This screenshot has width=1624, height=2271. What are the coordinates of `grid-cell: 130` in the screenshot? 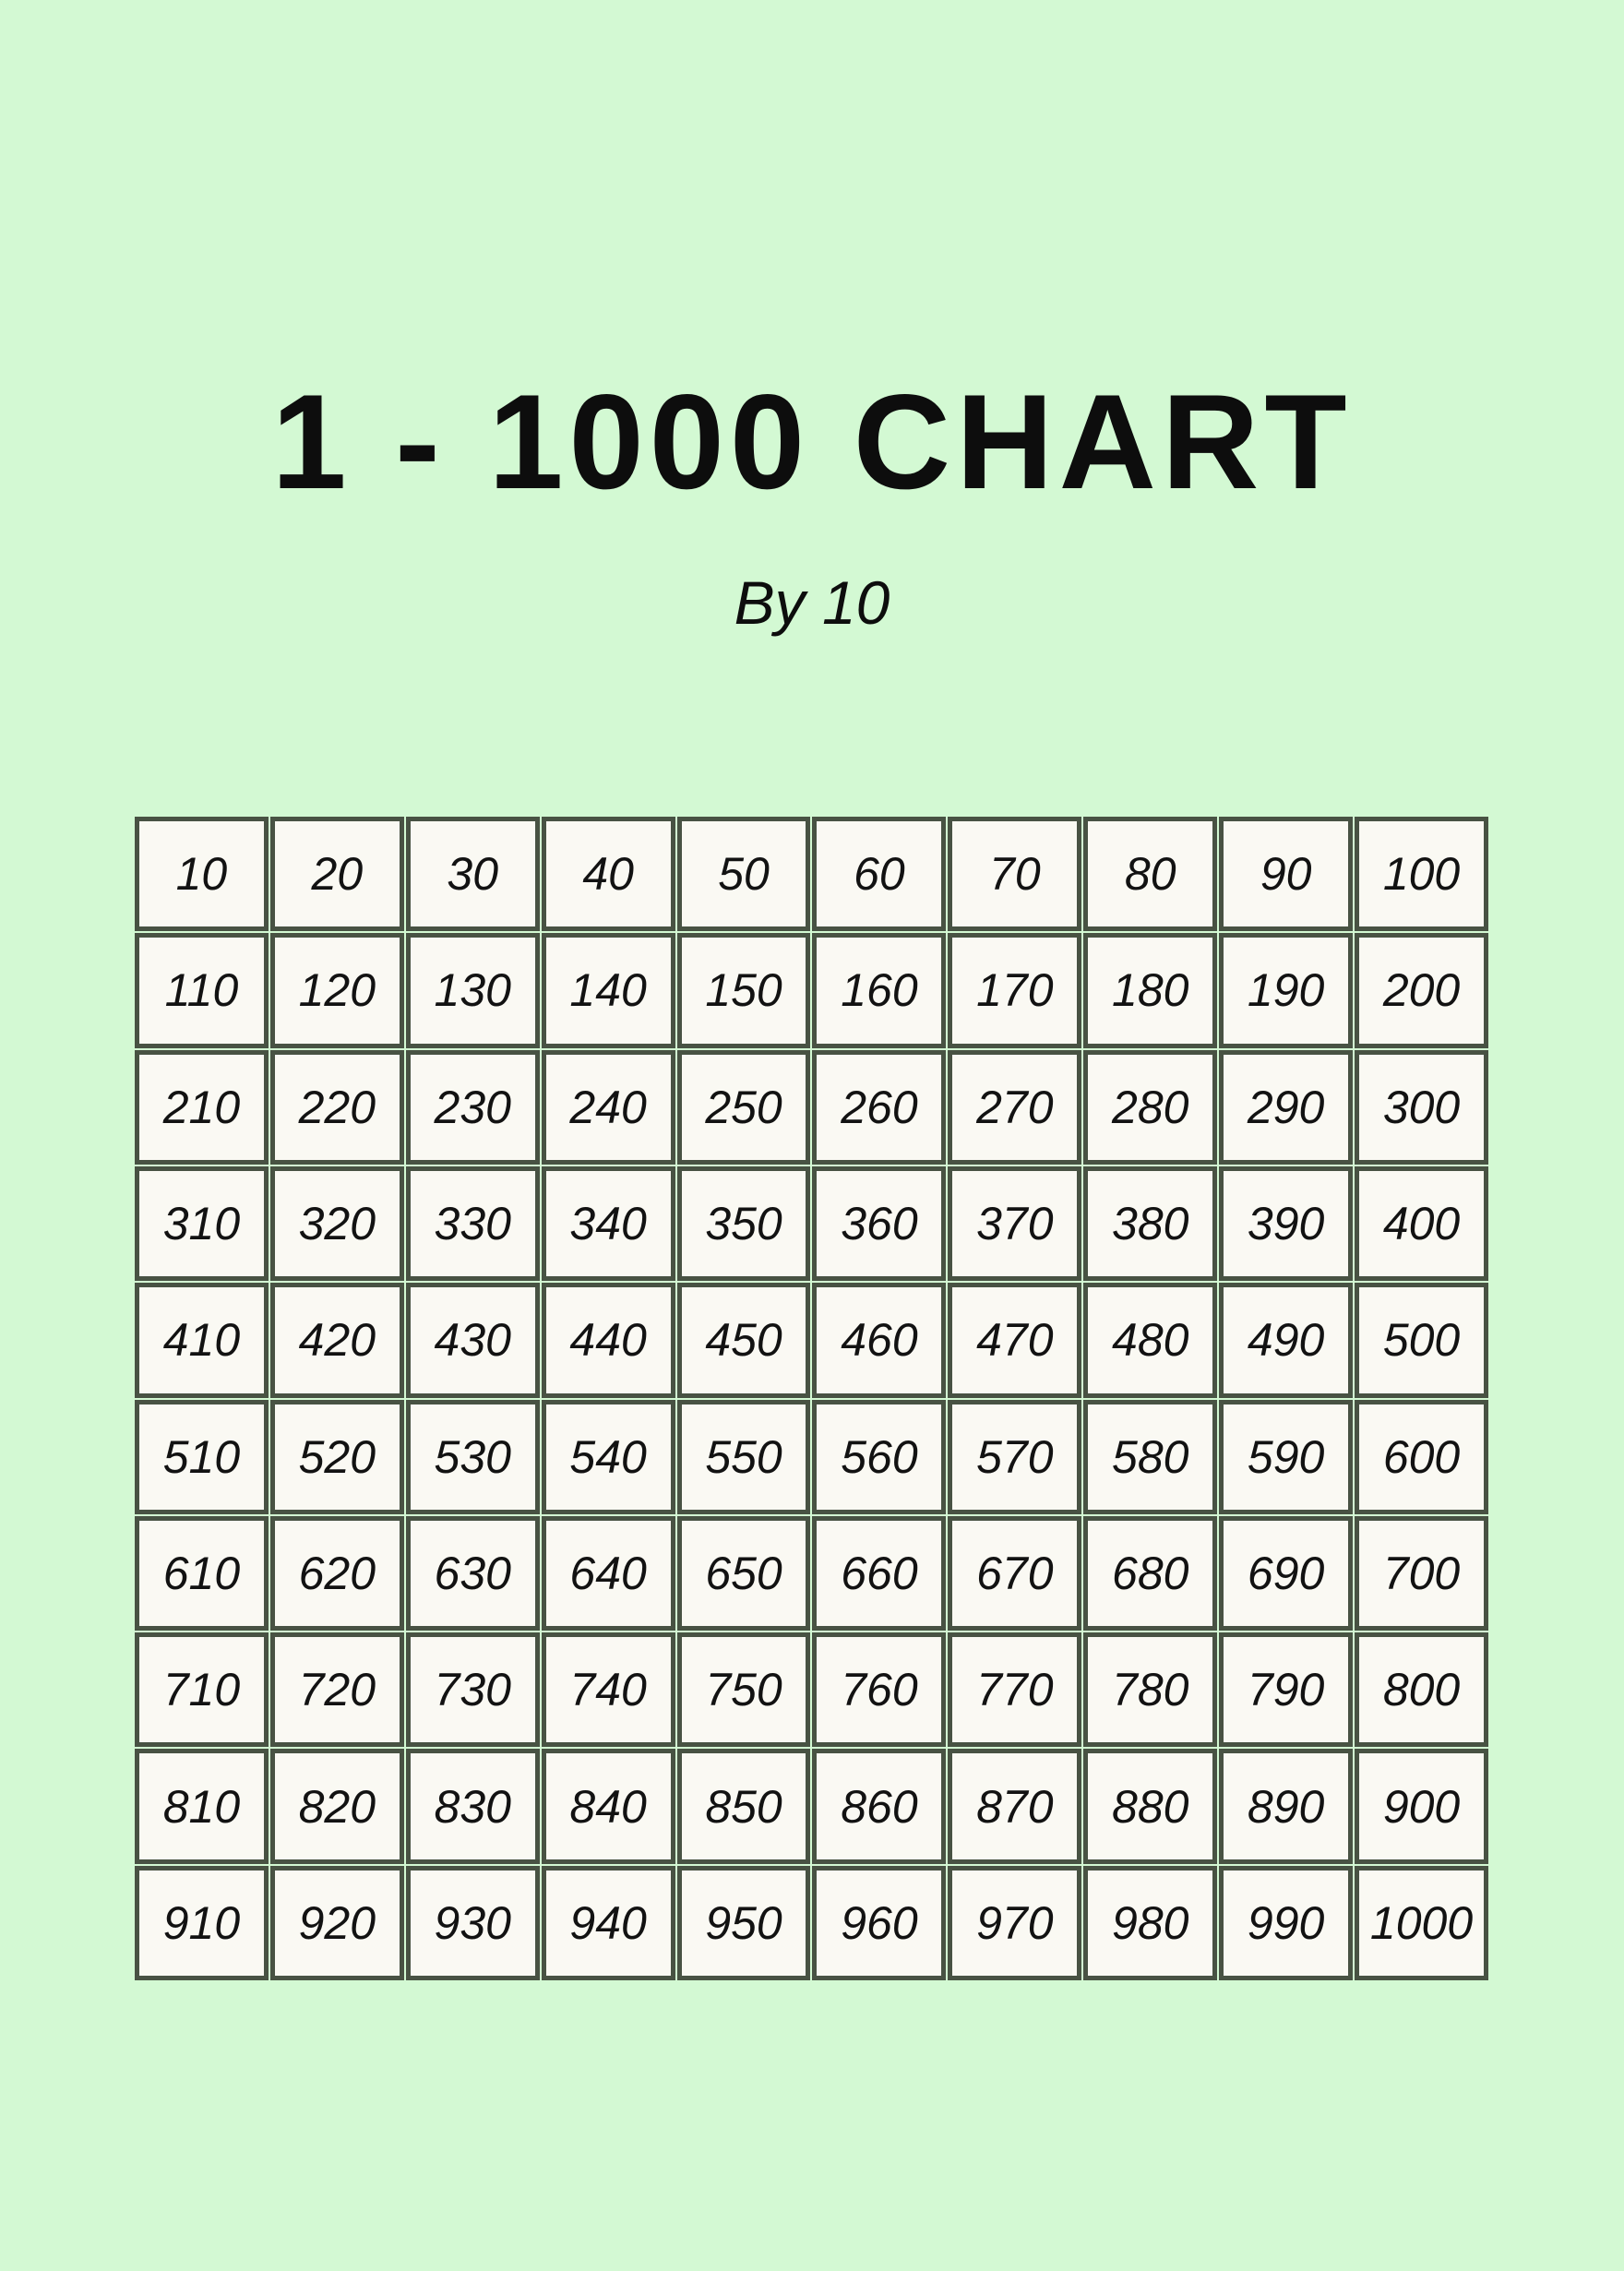 It's located at (472, 990).